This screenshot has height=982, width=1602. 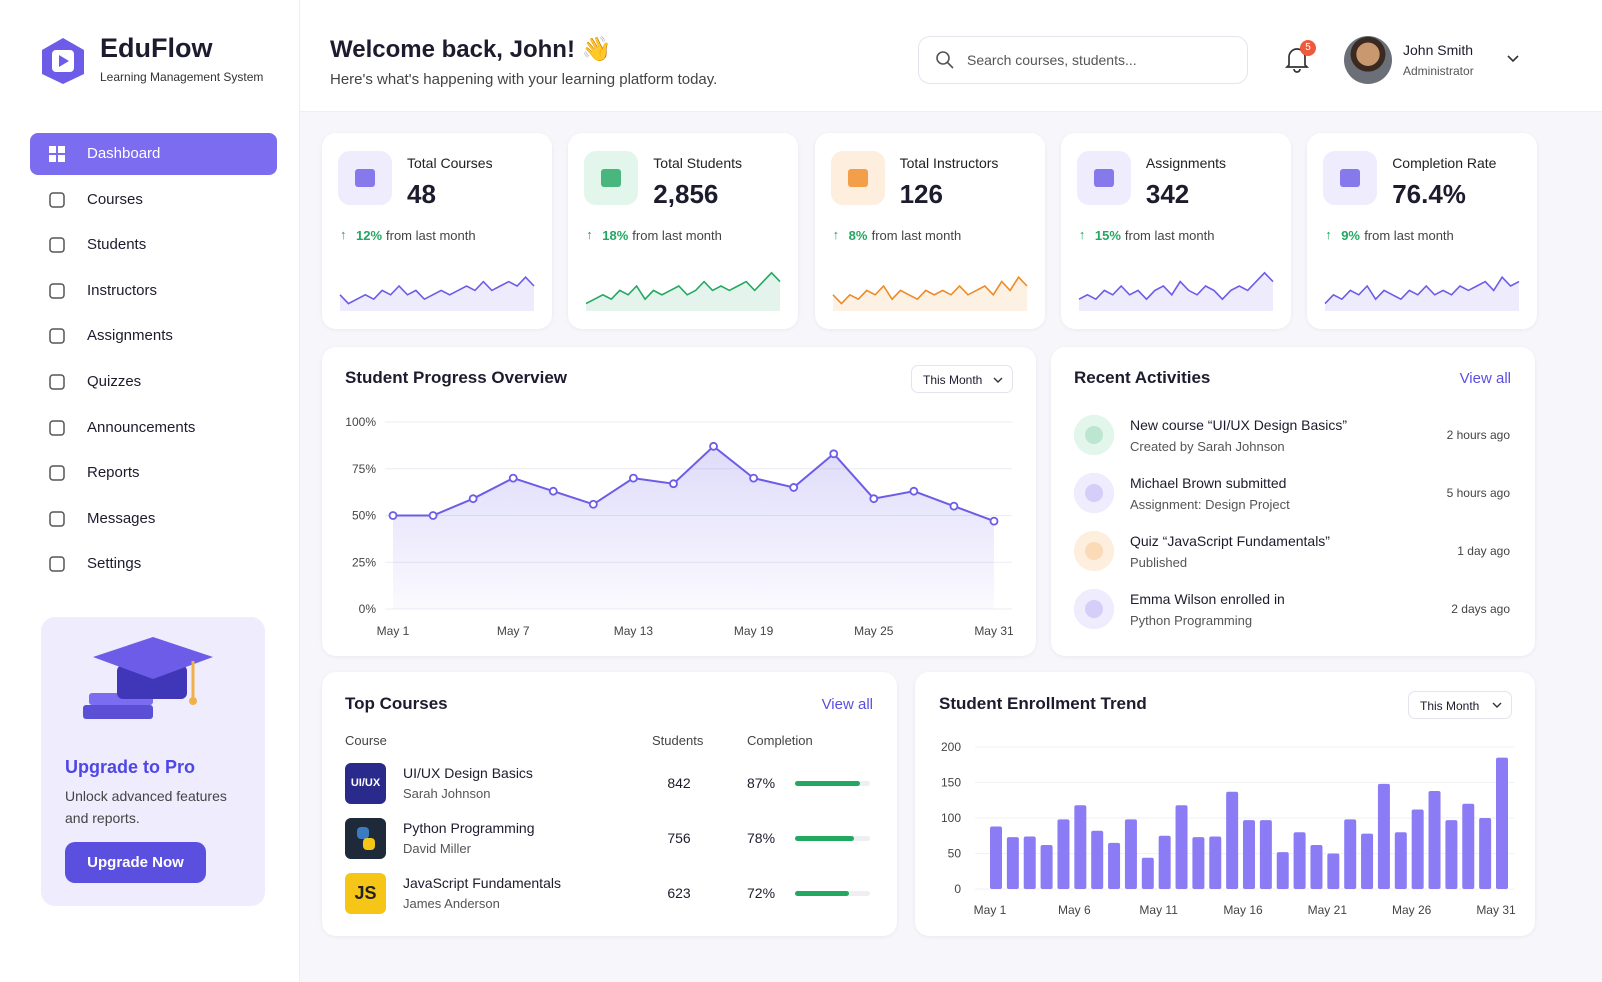 What do you see at coordinates (847, 704) in the screenshot?
I see `courses-link: View all` at bounding box center [847, 704].